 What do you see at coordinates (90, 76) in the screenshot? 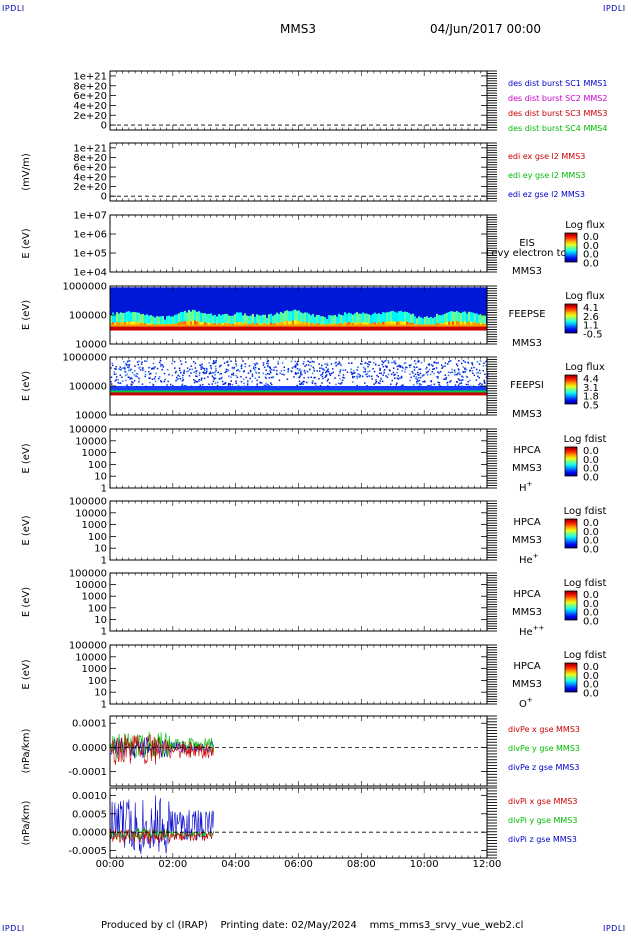
I see `y-tick-label: 1e+21` at bounding box center [90, 76].